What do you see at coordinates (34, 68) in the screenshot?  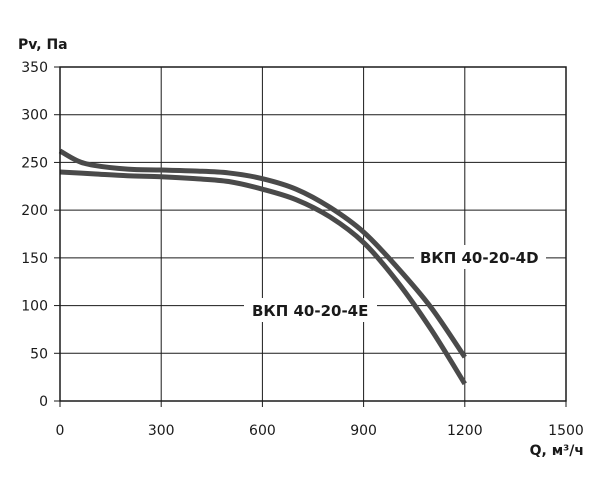 I see `y-tick-label: 350` at bounding box center [34, 68].